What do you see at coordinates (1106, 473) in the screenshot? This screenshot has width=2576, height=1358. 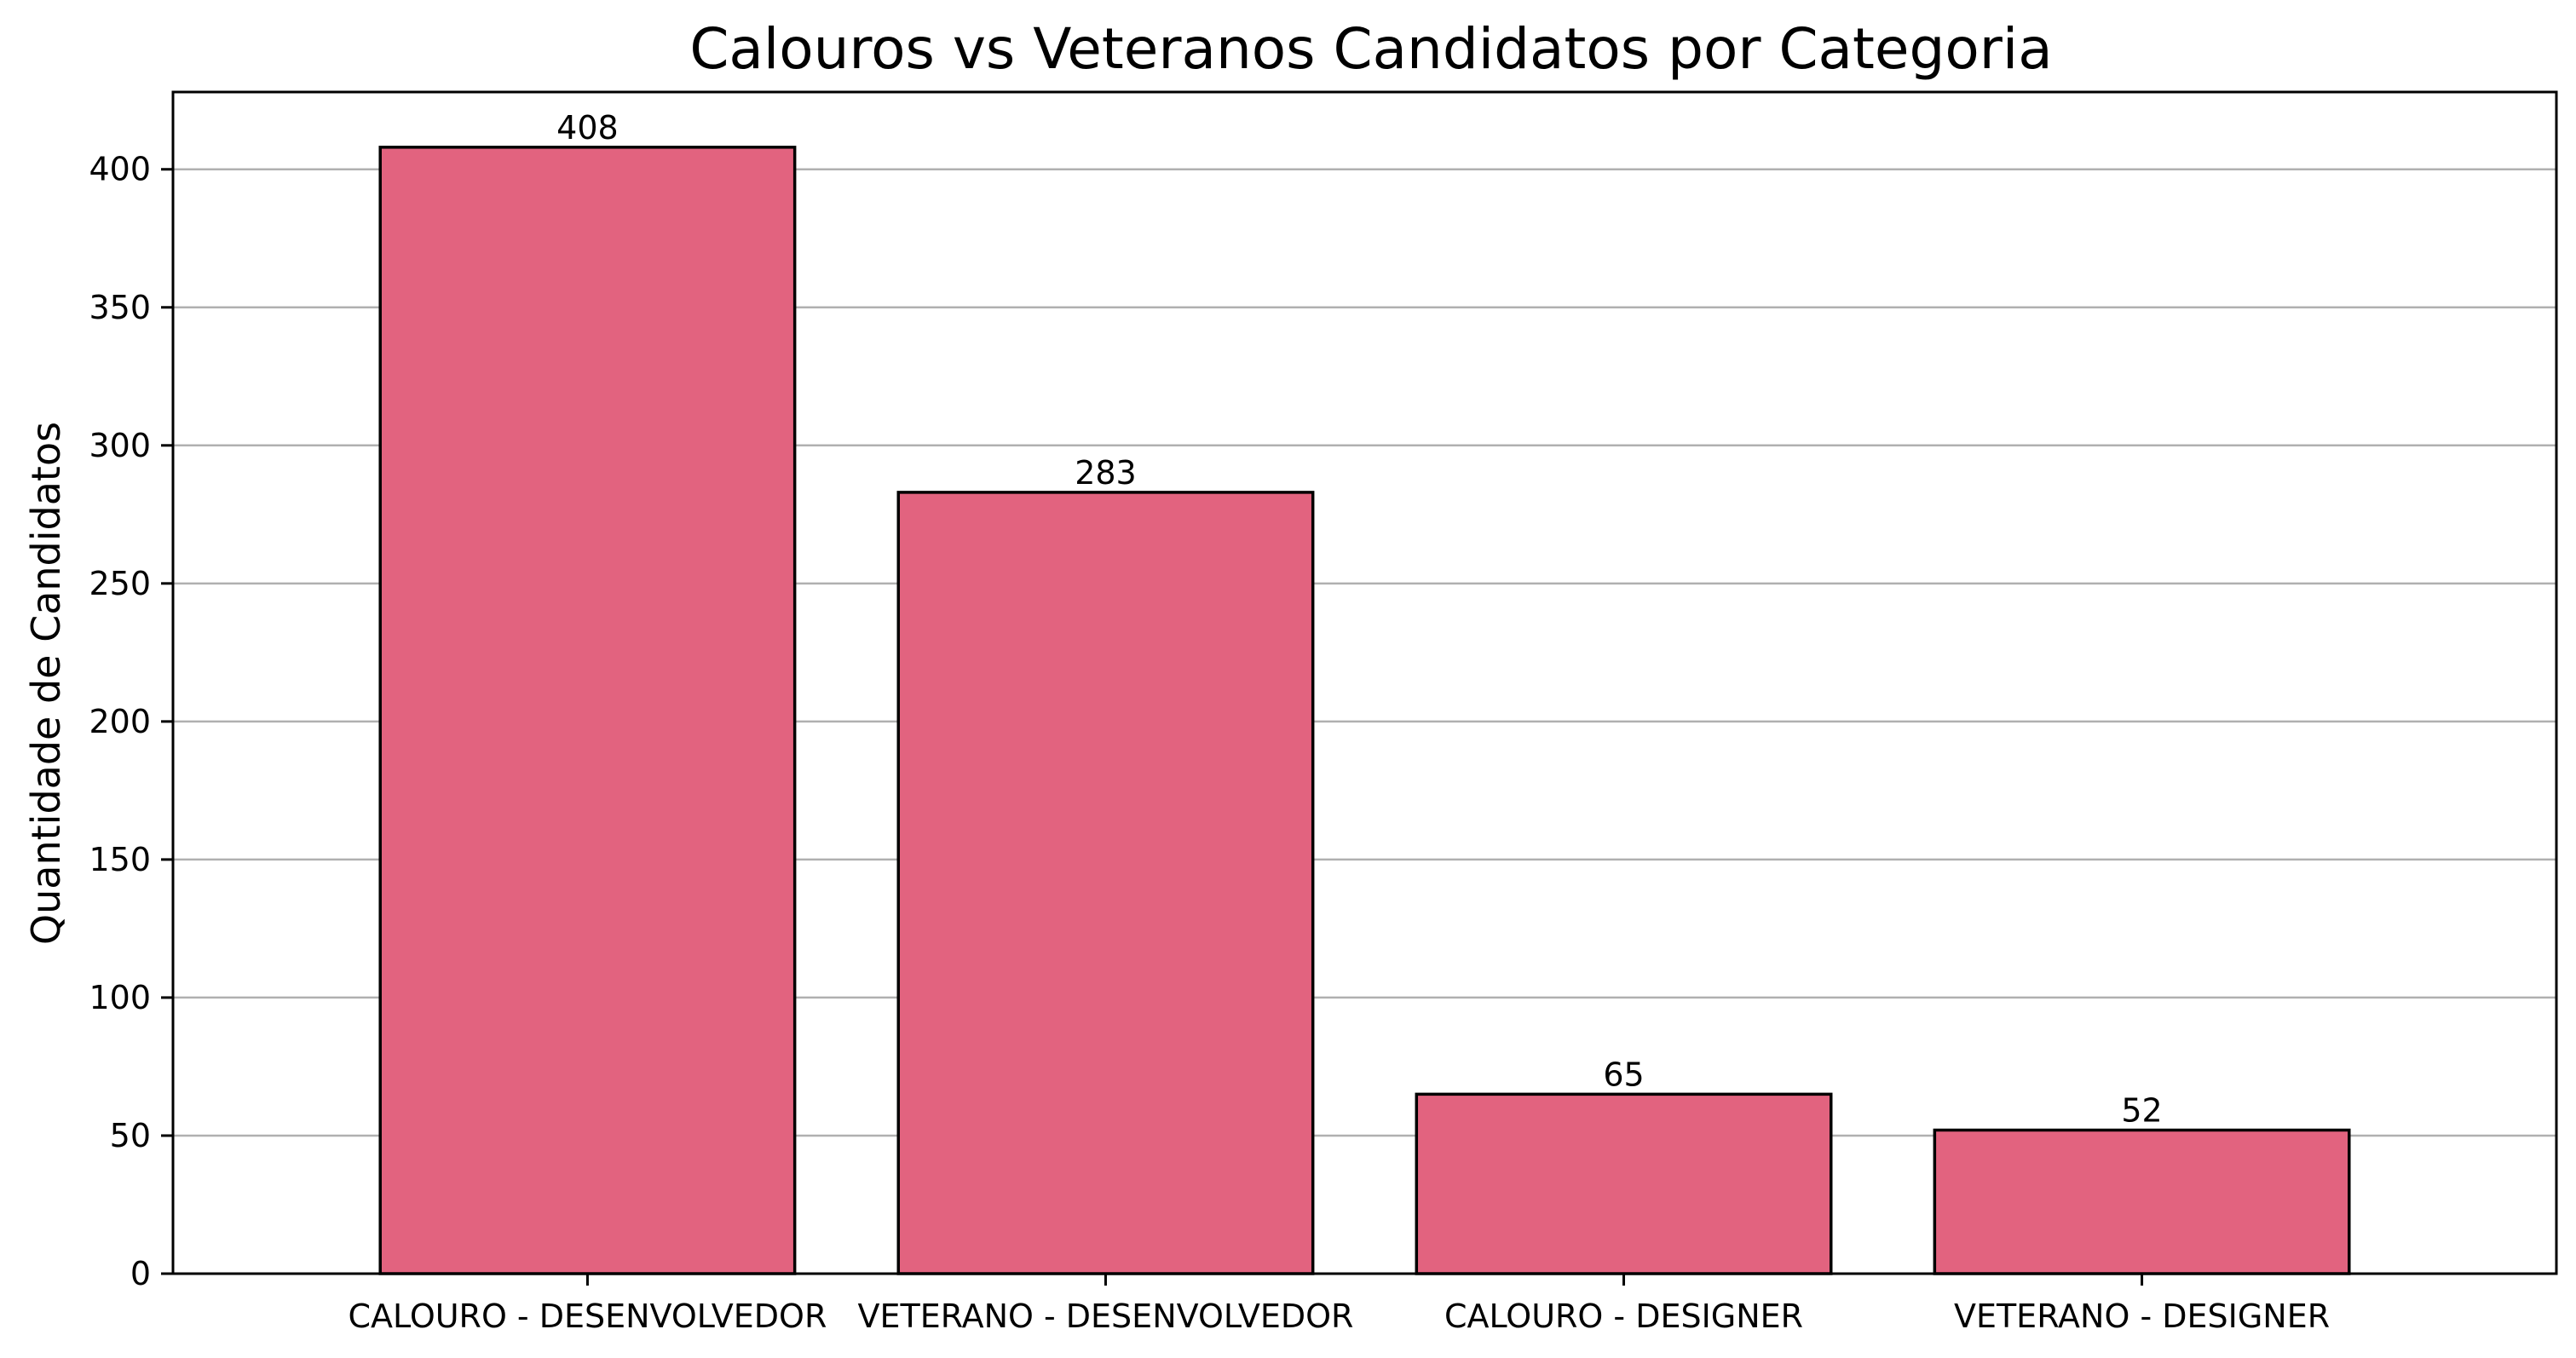 I see `bar-value-label: 283` at bounding box center [1106, 473].